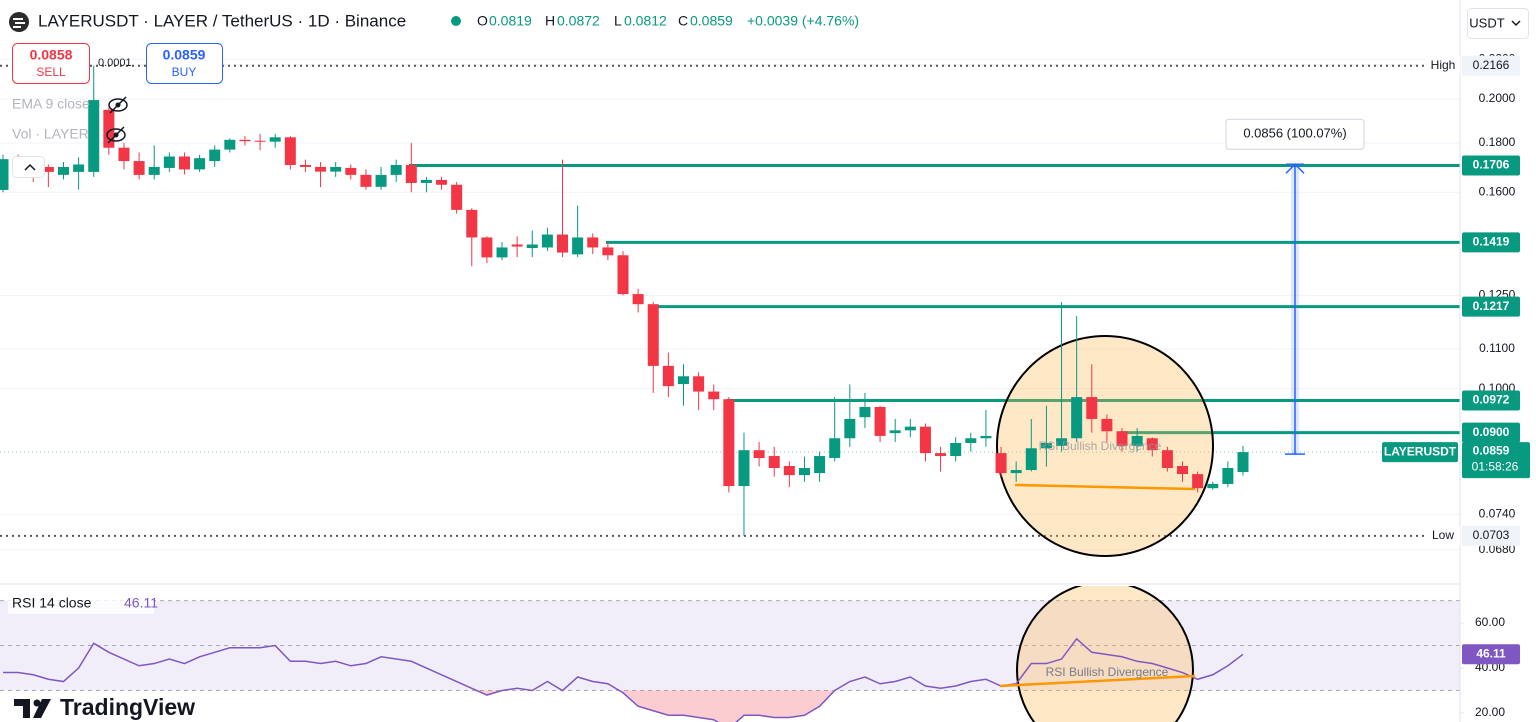  Describe the element at coordinates (1491, 65) in the screenshot. I see `high-value-box` at that location.